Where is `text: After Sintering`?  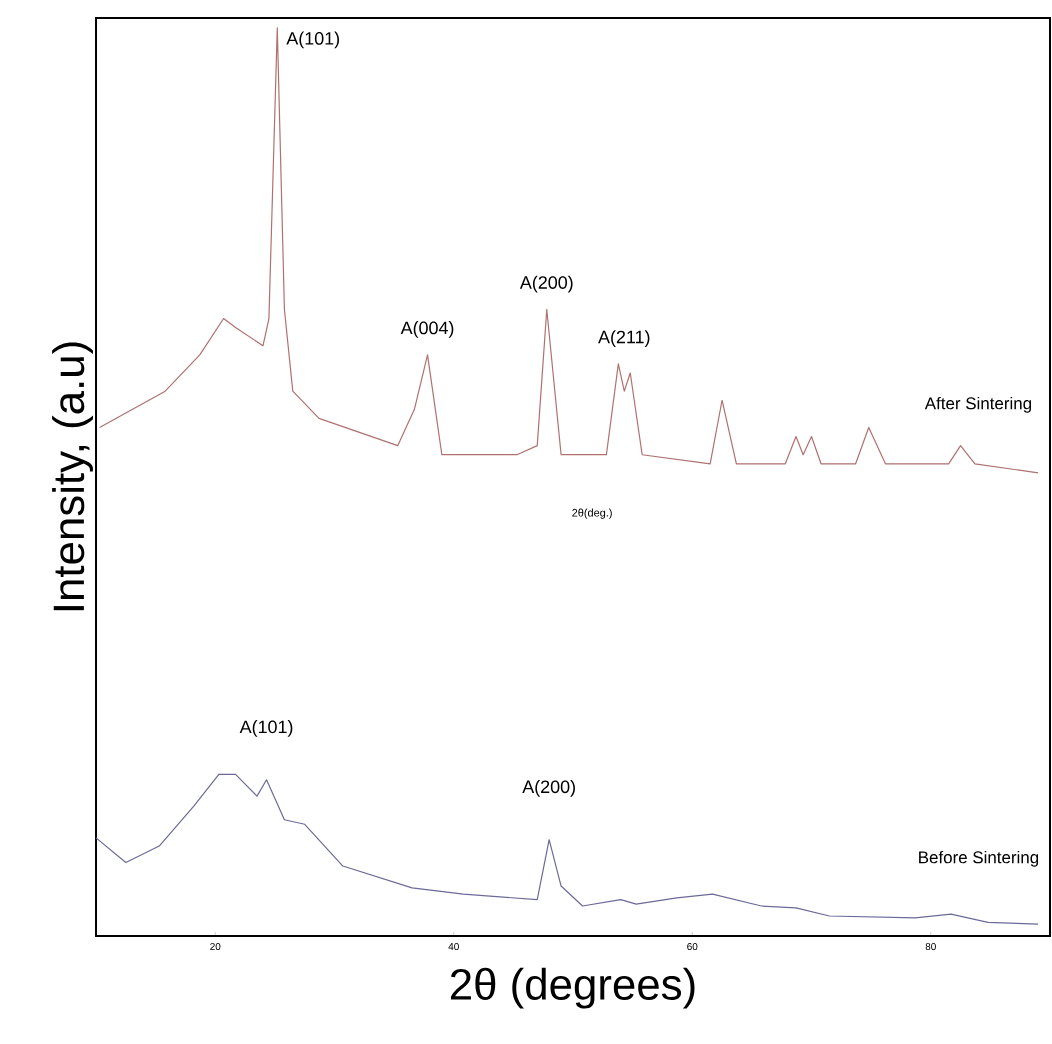 text: After Sintering is located at coordinates (978, 404).